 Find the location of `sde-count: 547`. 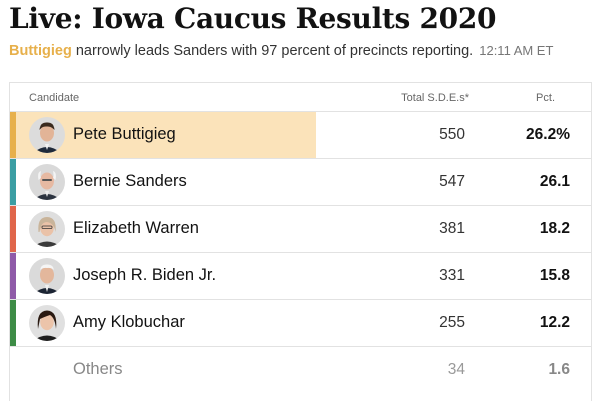

sde-count: 547 is located at coordinates (452, 181).